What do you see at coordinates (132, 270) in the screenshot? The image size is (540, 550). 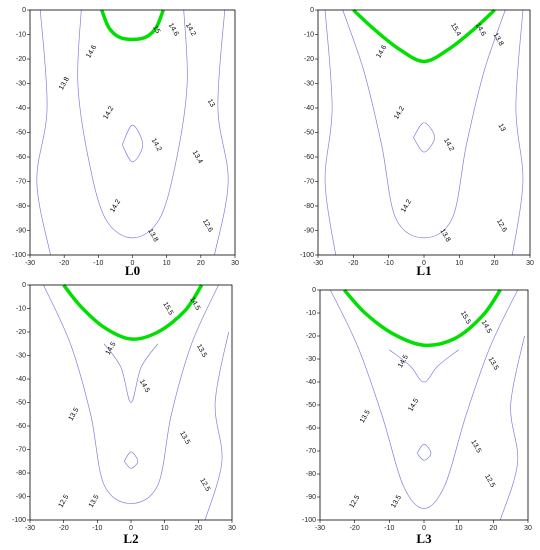 I see `panel-title: L0` at bounding box center [132, 270].